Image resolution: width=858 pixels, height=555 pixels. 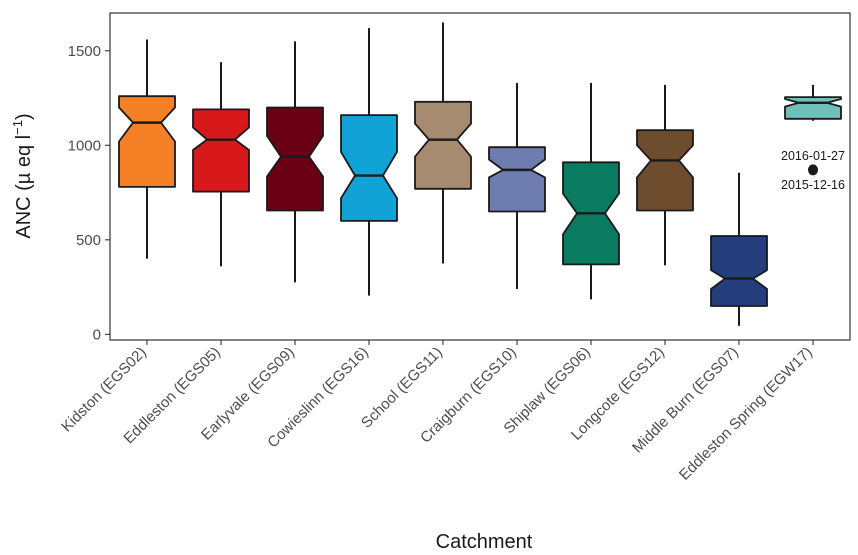 What do you see at coordinates (813, 185) in the screenshot?
I see `outlier-label: 2015-12-16` at bounding box center [813, 185].